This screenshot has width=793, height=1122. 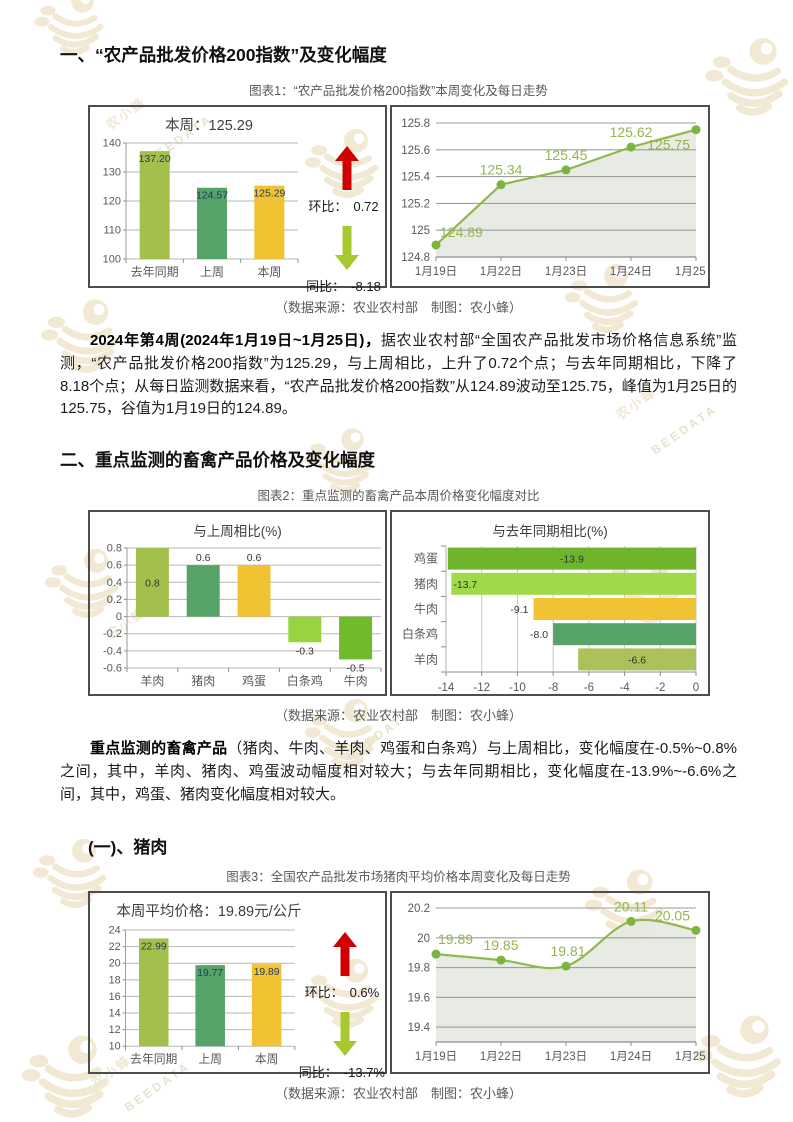 What do you see at coordinates (128, 847) in the screenshot?
I see `section3-heading: (一)、猪肉` at bounding box center [128, 847].